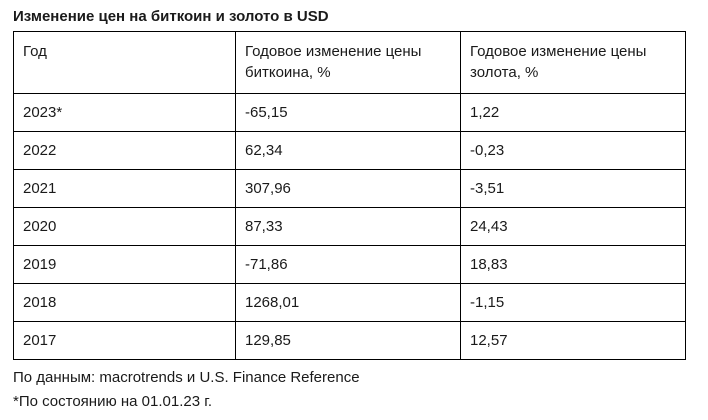  I want to click on header-gold-change: Годовое изменение цены золота, %, so click(573, 62).